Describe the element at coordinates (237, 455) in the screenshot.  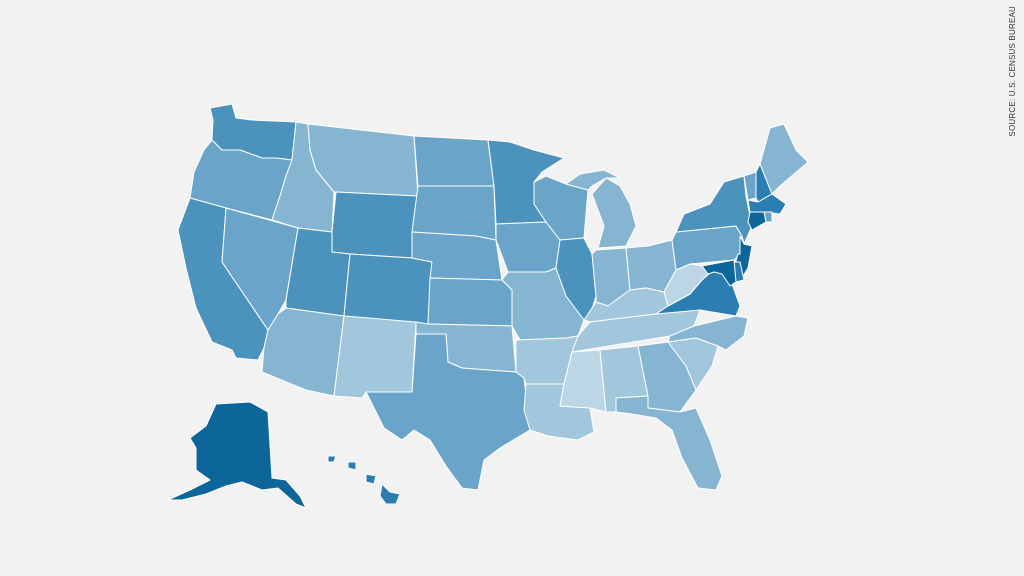
I see `state-AK` at that location.